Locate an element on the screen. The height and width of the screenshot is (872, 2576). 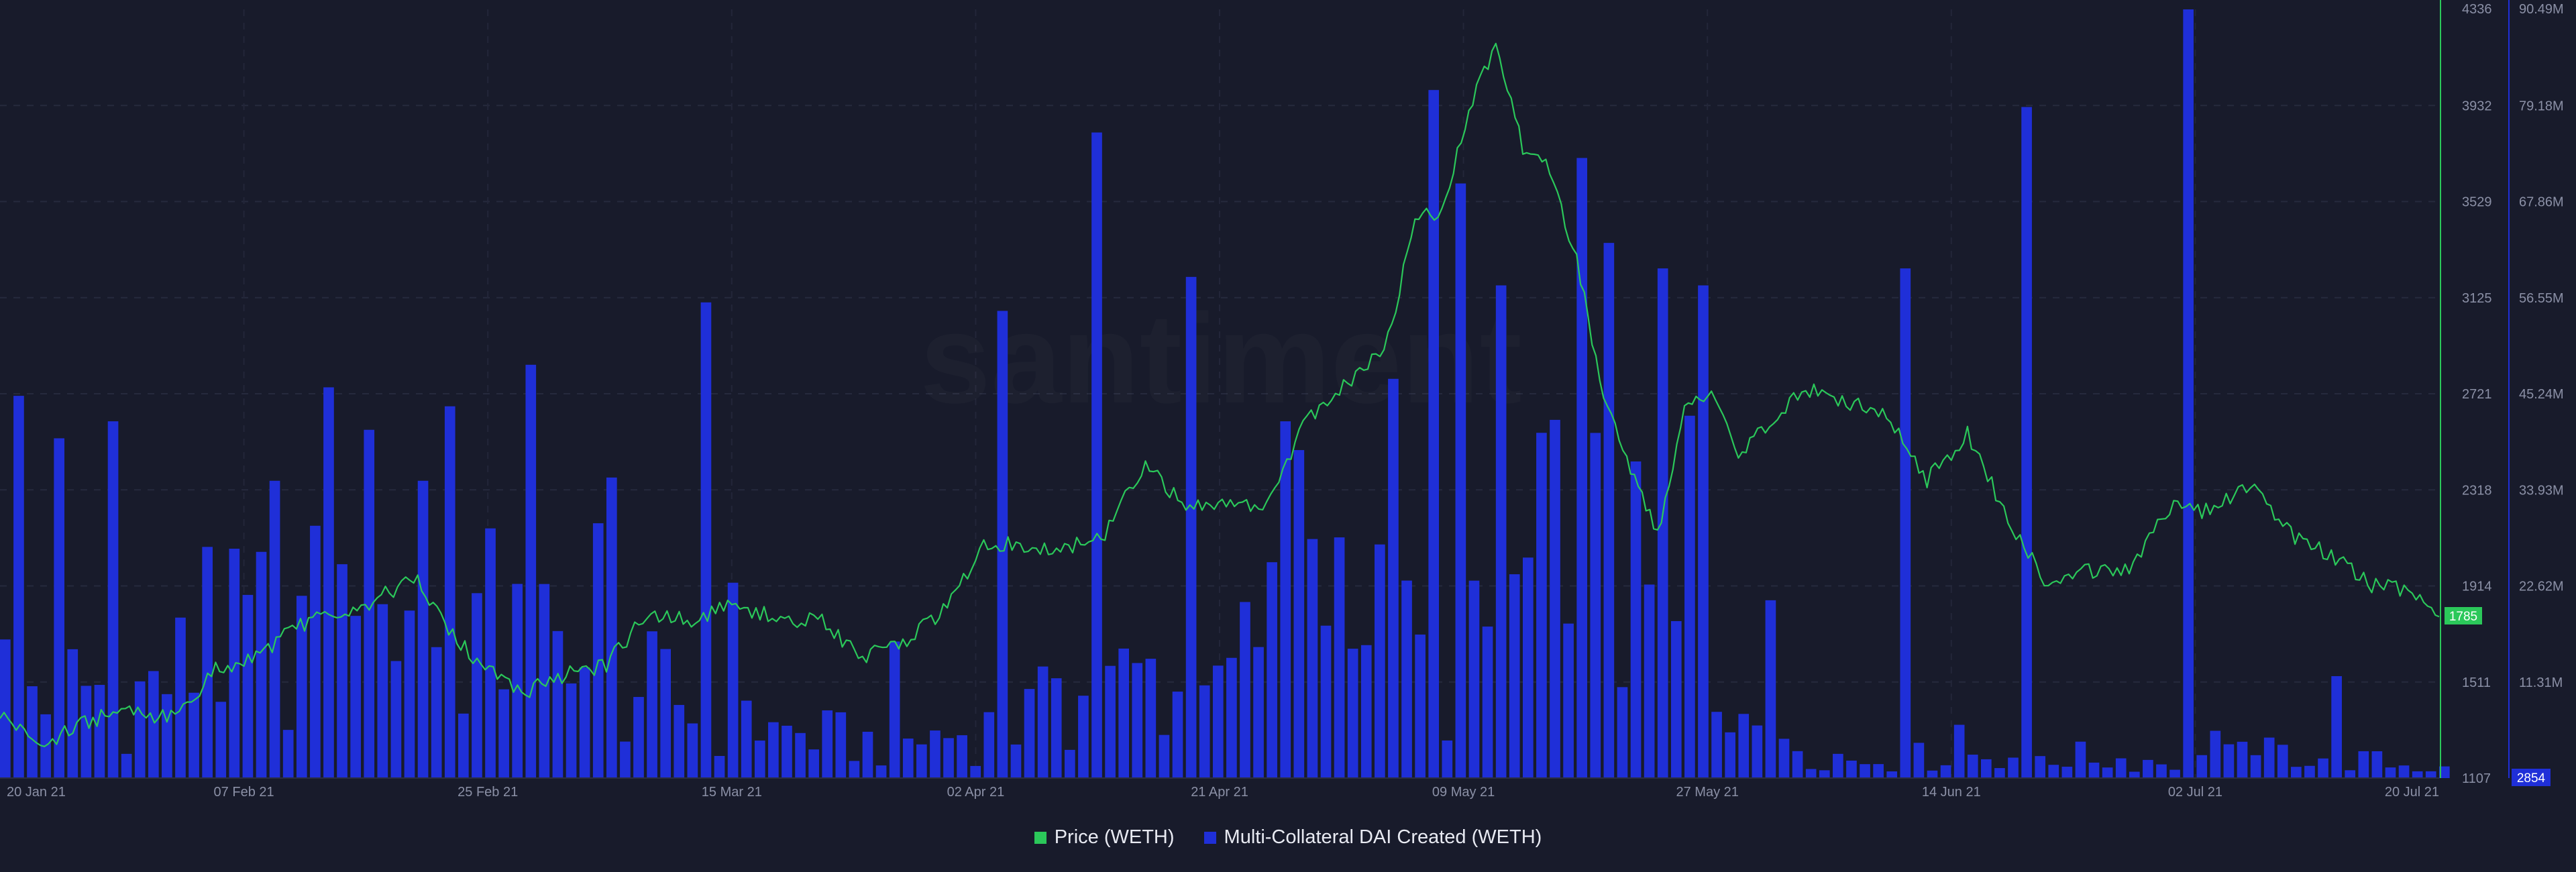
x-axis-tick: 20 Jan 21 is located at coordinates (36, 793).